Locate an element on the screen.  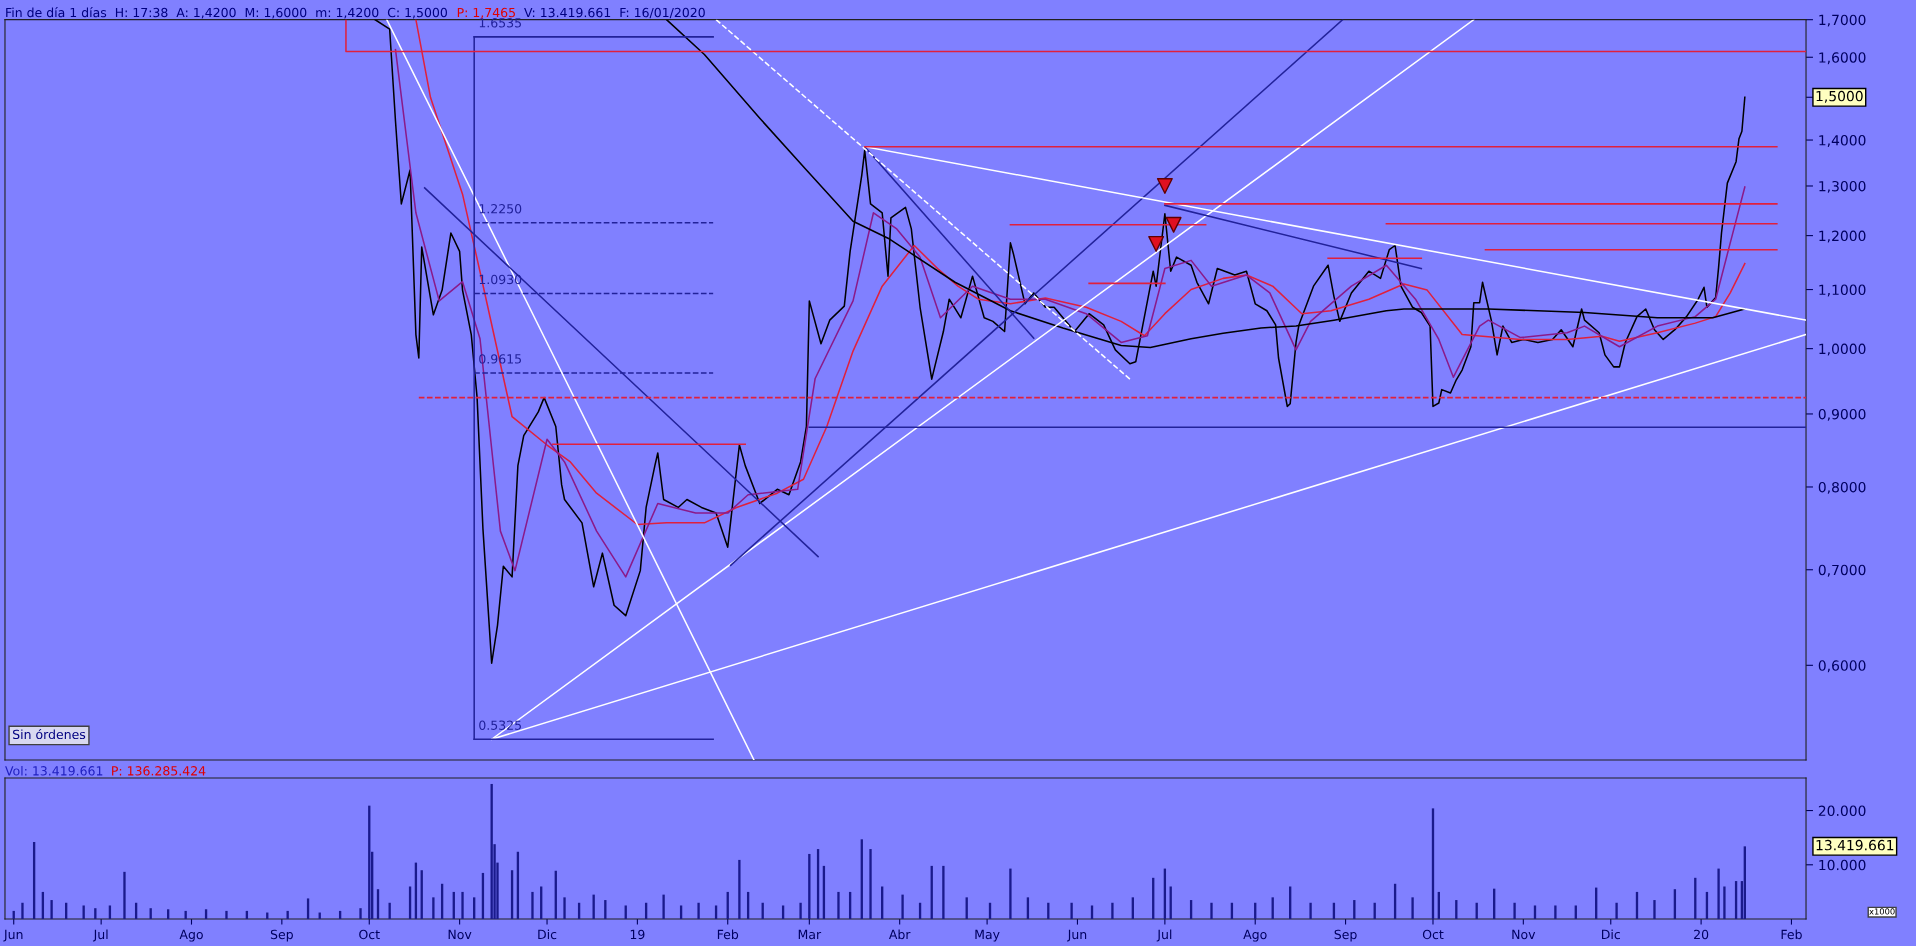
x-tick-label: 20 is located at coordinates (1701, 934).